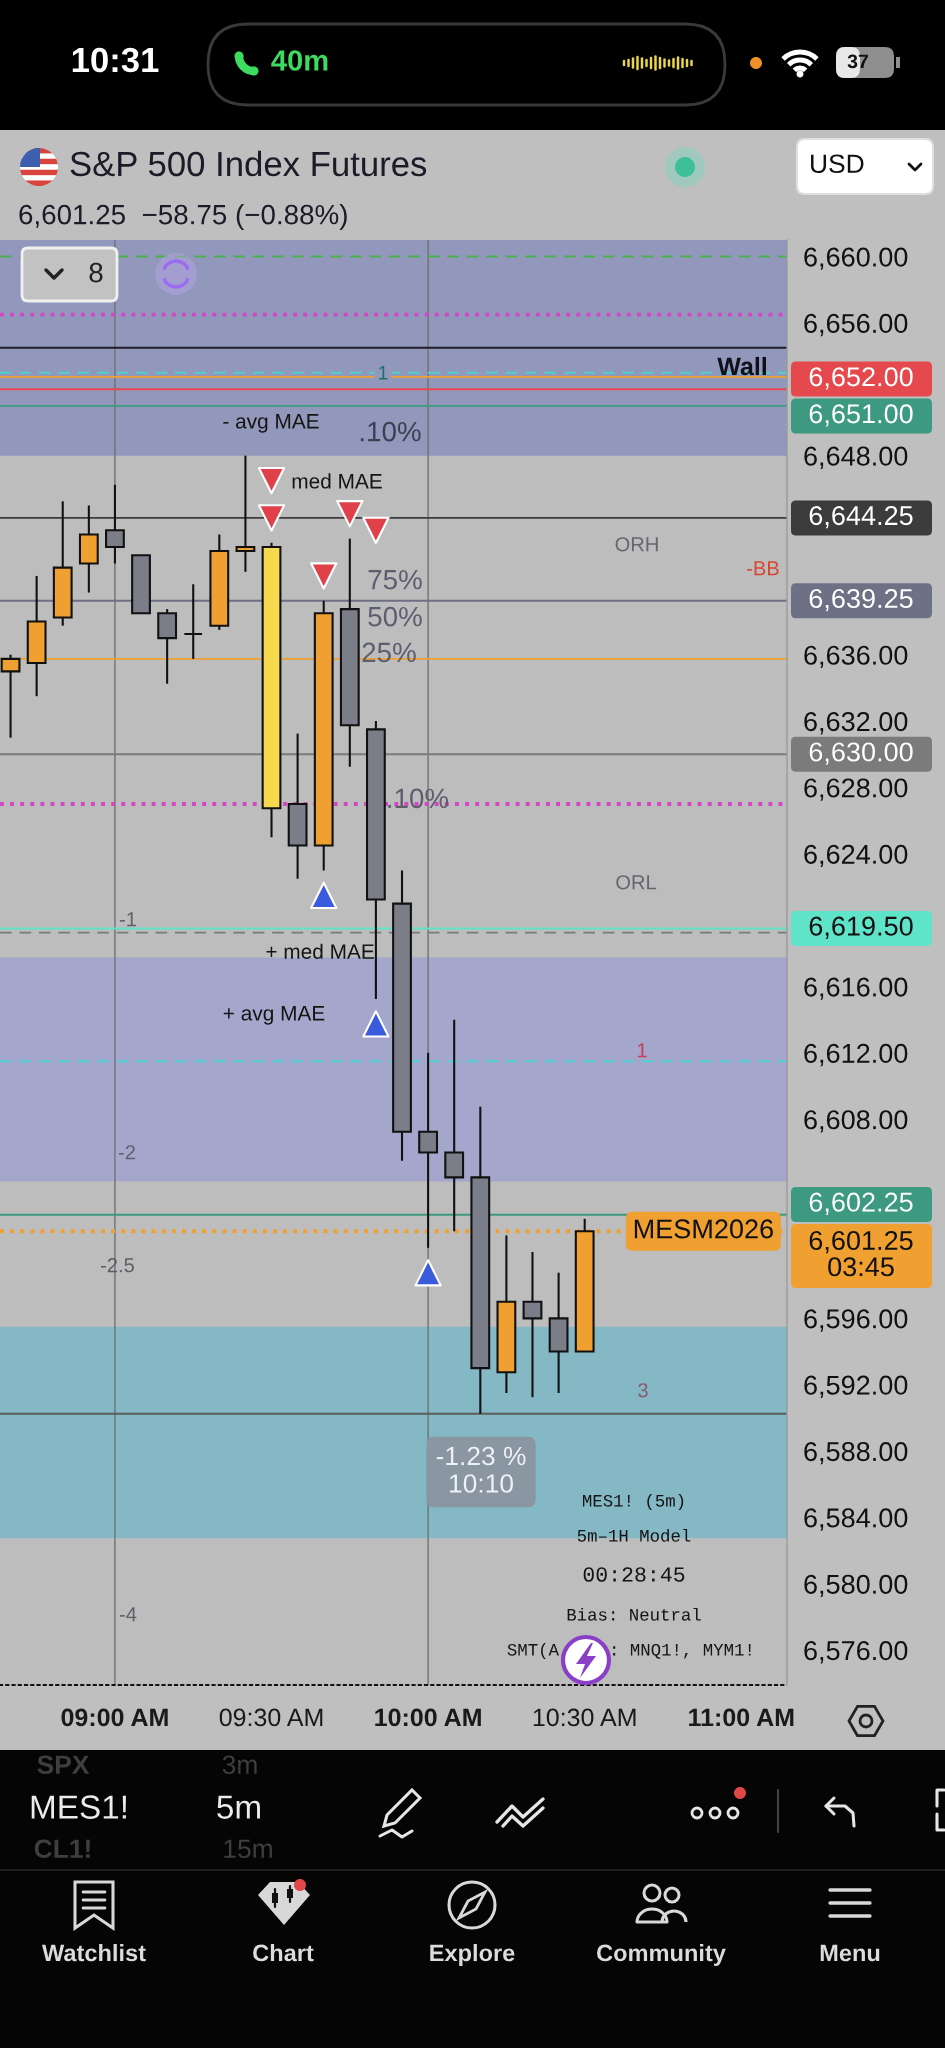  I want to click on text: MES1!, so click(78, 1807).